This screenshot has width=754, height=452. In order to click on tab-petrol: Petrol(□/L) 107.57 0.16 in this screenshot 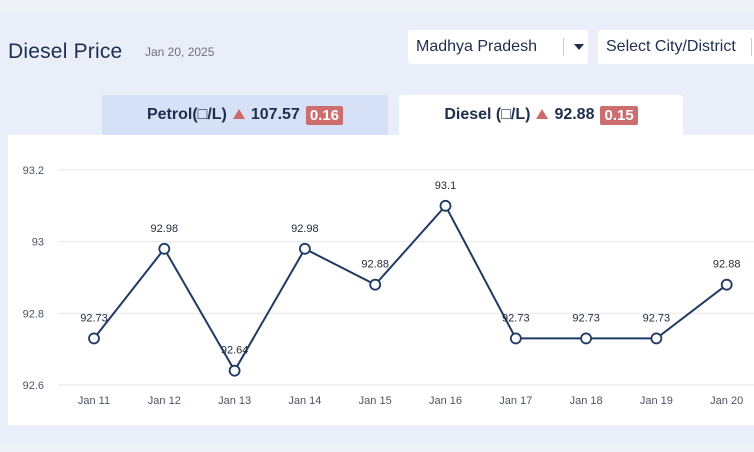, I will do `click(245, 115)`.